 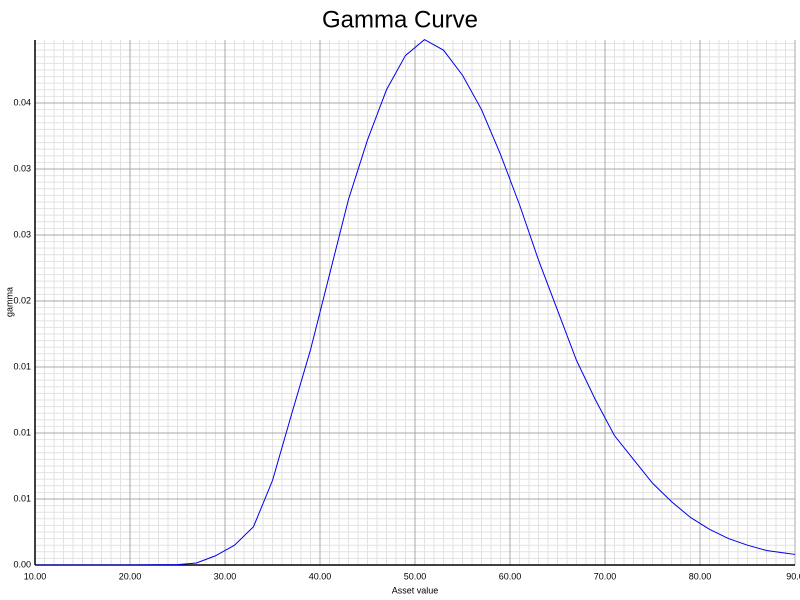 What do you see at coordinates (22, 300) in the screenshot?
I see `y-tick-label: 0.02` at bounding box center [22, 300].